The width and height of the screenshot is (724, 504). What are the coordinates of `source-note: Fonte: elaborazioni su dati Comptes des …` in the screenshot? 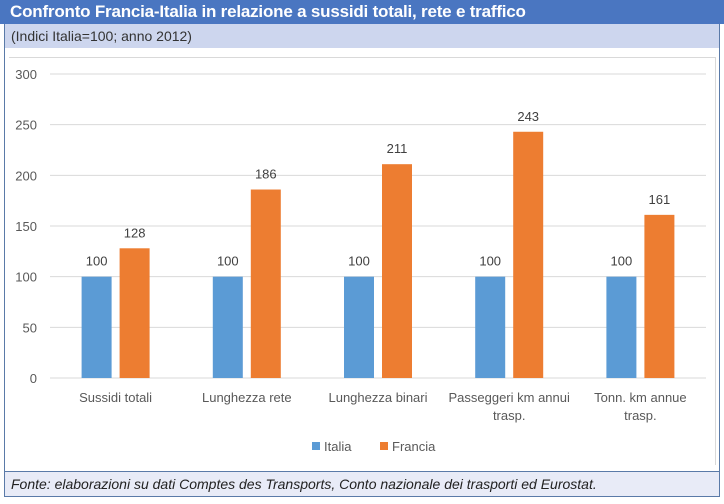 It's located at (362, 484).